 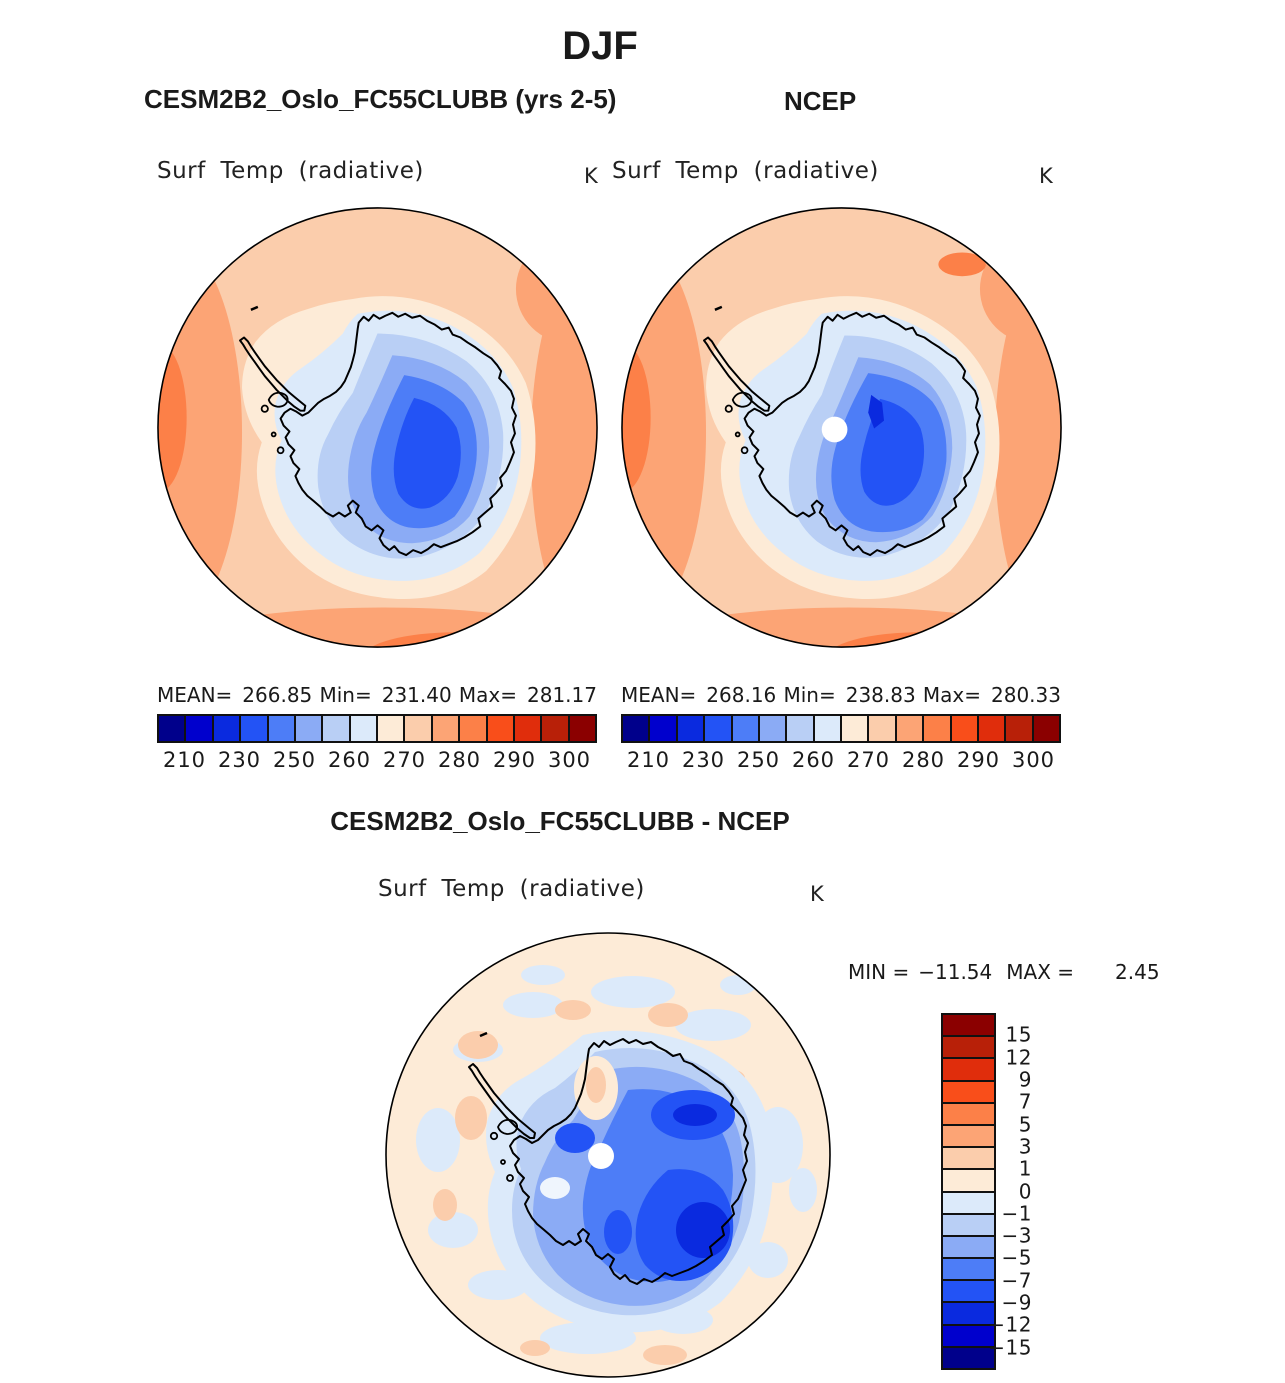 What do you see at coordinates (377, 427) in the screenshot?
I see `map-model-surface-temperature` at bounding box center [377, 427].